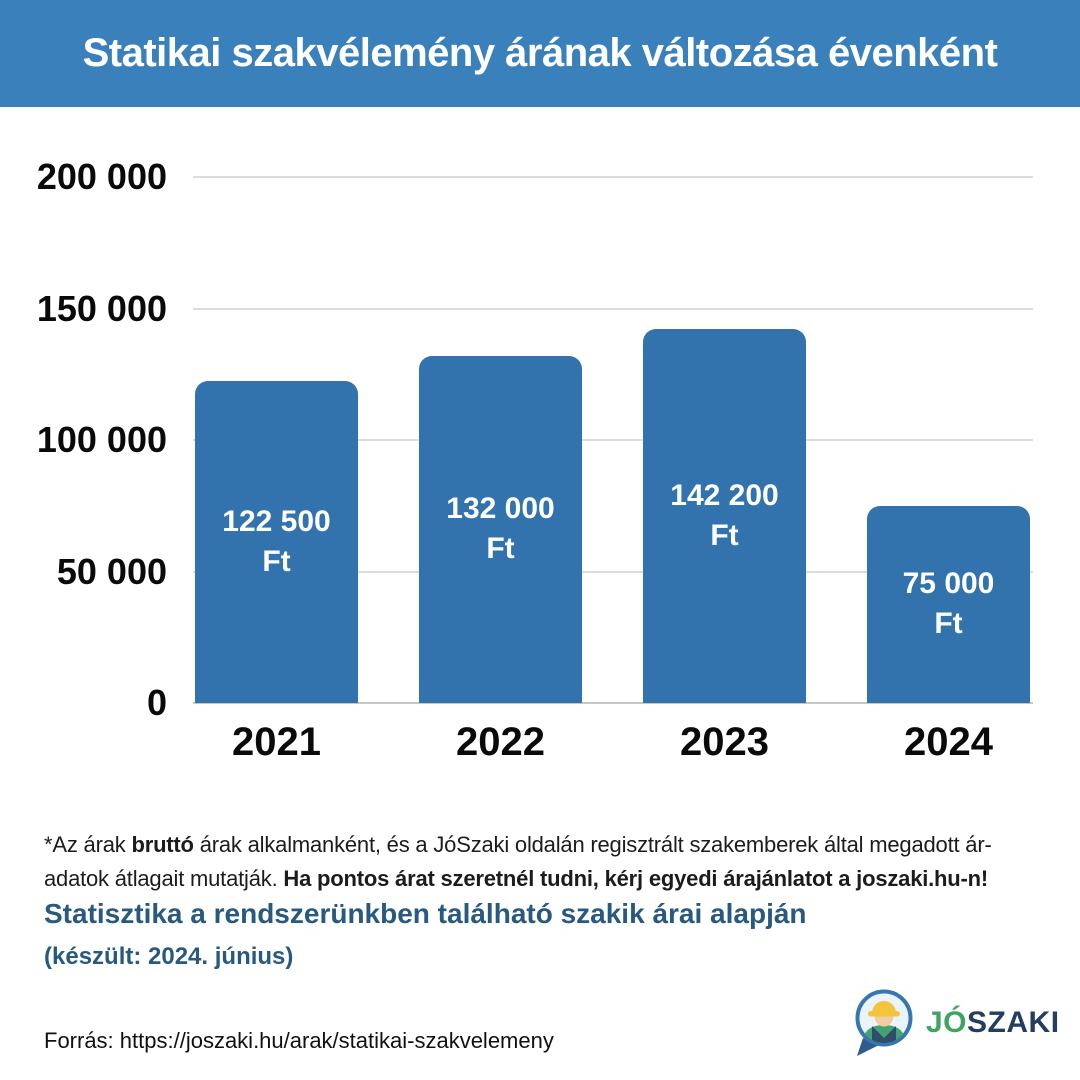 This screenshot has width=1080, height=1080. What do you see at coordinates (948, 604) in the screenshot?
I see `bar: 75 000 Ft` at bounding box center [948, 604].